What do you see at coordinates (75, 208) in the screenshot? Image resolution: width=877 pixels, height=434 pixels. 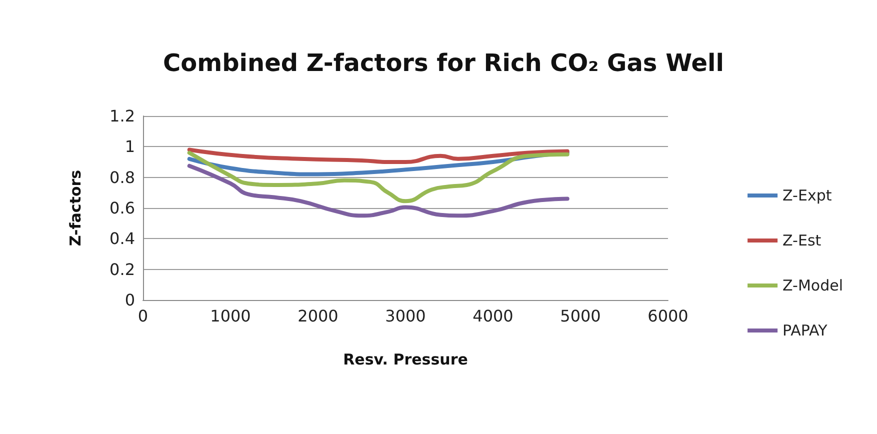 I see `y-axis-title: Z-factors` at bounding box center [75, 208].